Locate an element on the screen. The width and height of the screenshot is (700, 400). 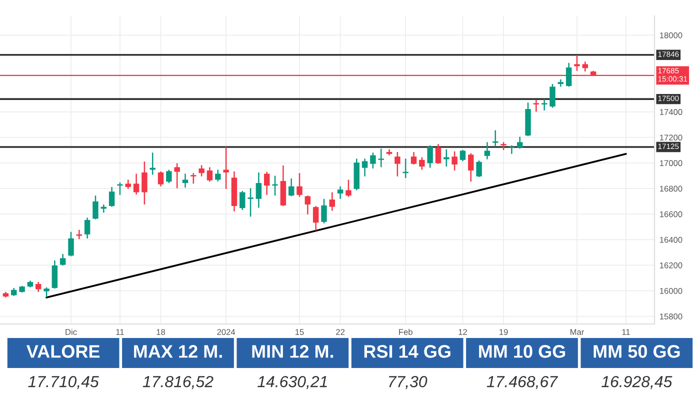
text: 14.630,21 is located at coordinates (292, 383).